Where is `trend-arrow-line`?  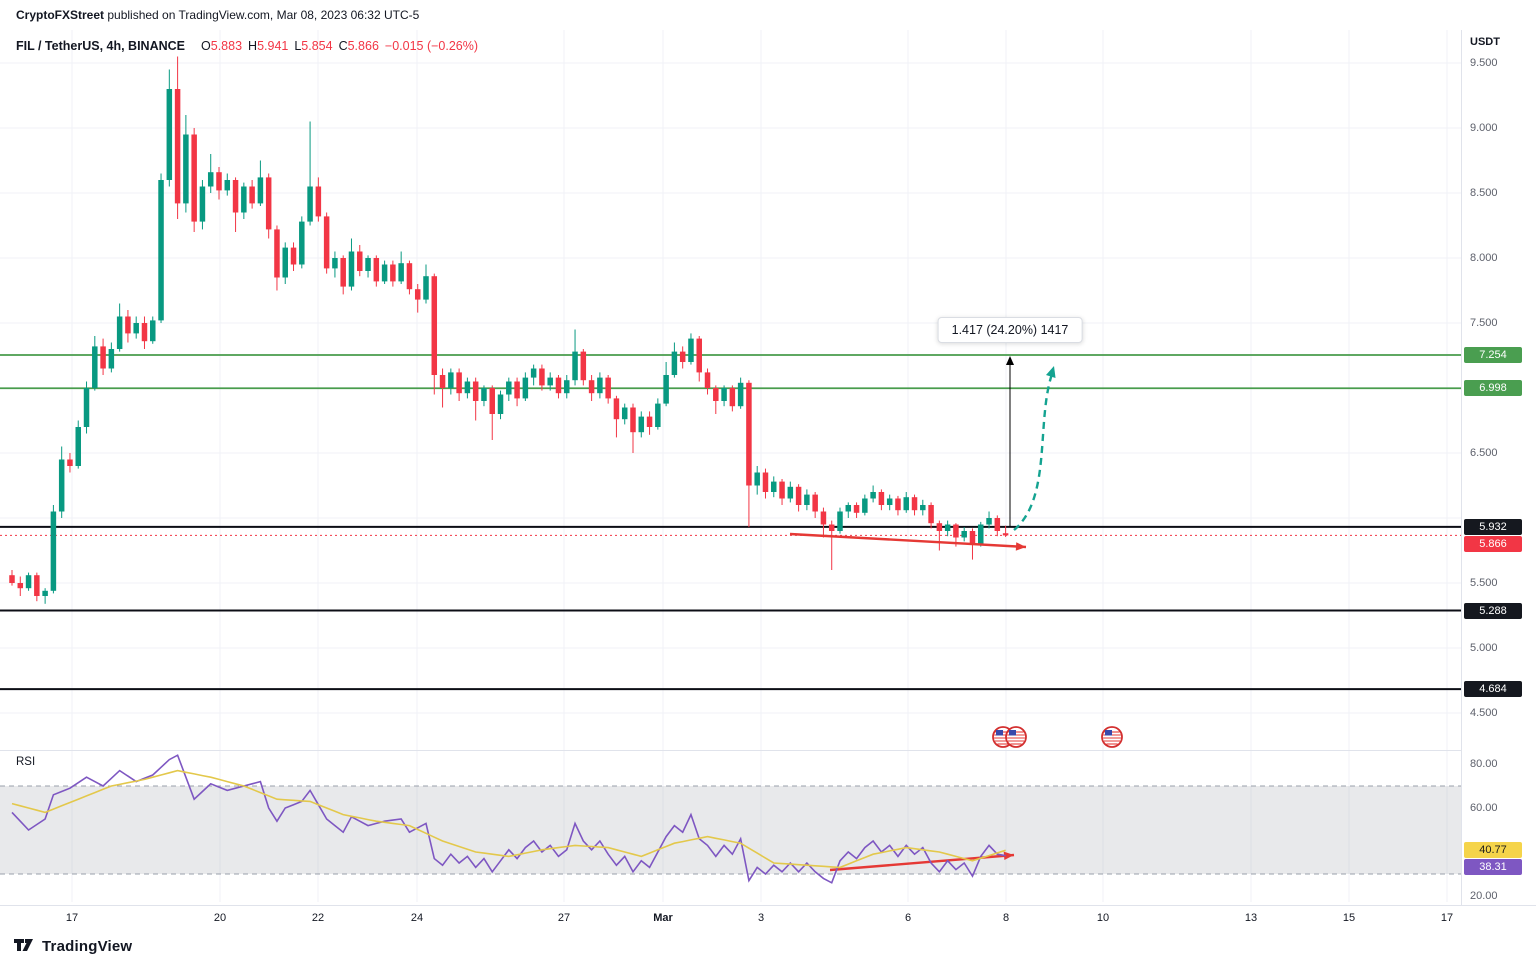
trend-arrow-line is located at coordinates (908, 540).